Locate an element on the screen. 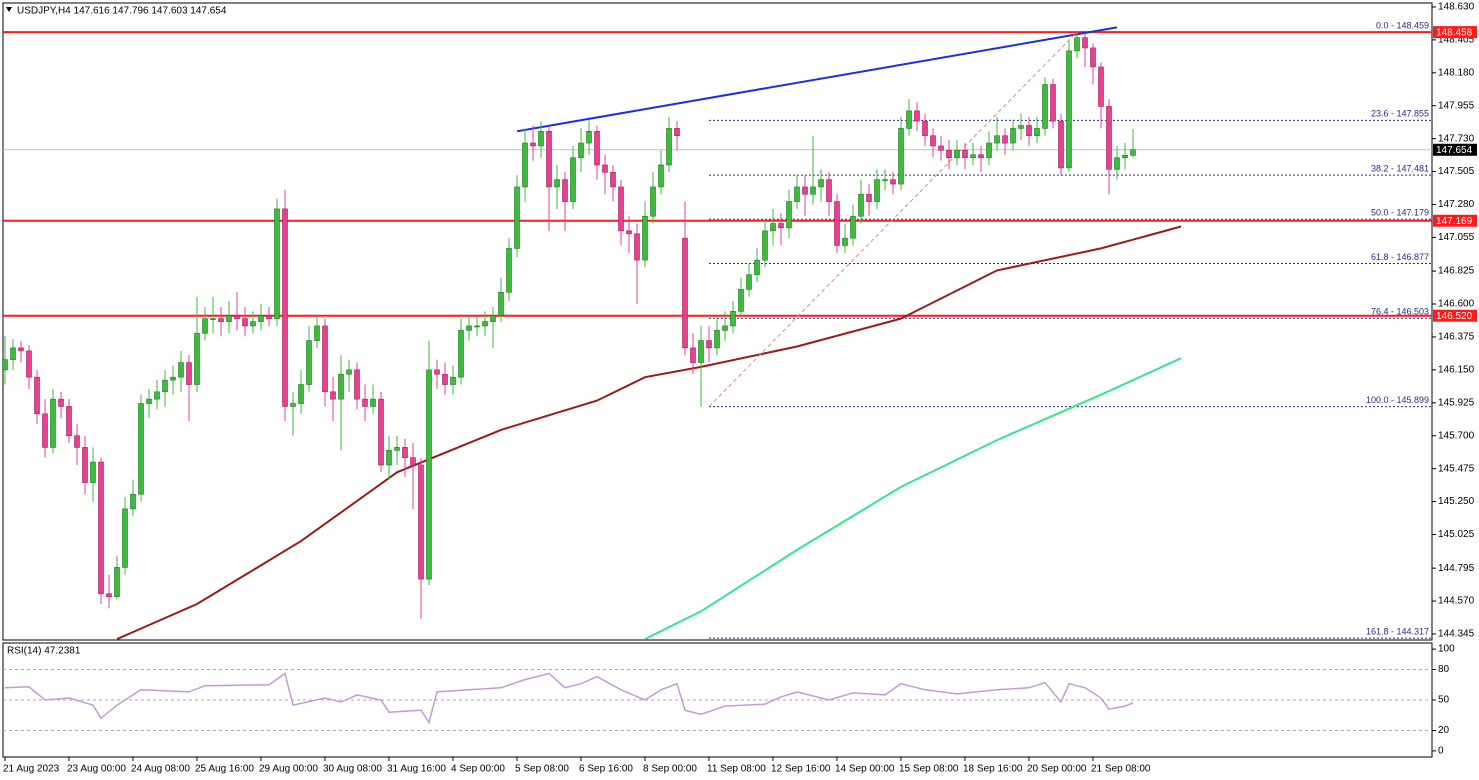 The image size is (1479, 780). x-tick-label: 23 Aug 00:00 is located at coordinates (96, 769).